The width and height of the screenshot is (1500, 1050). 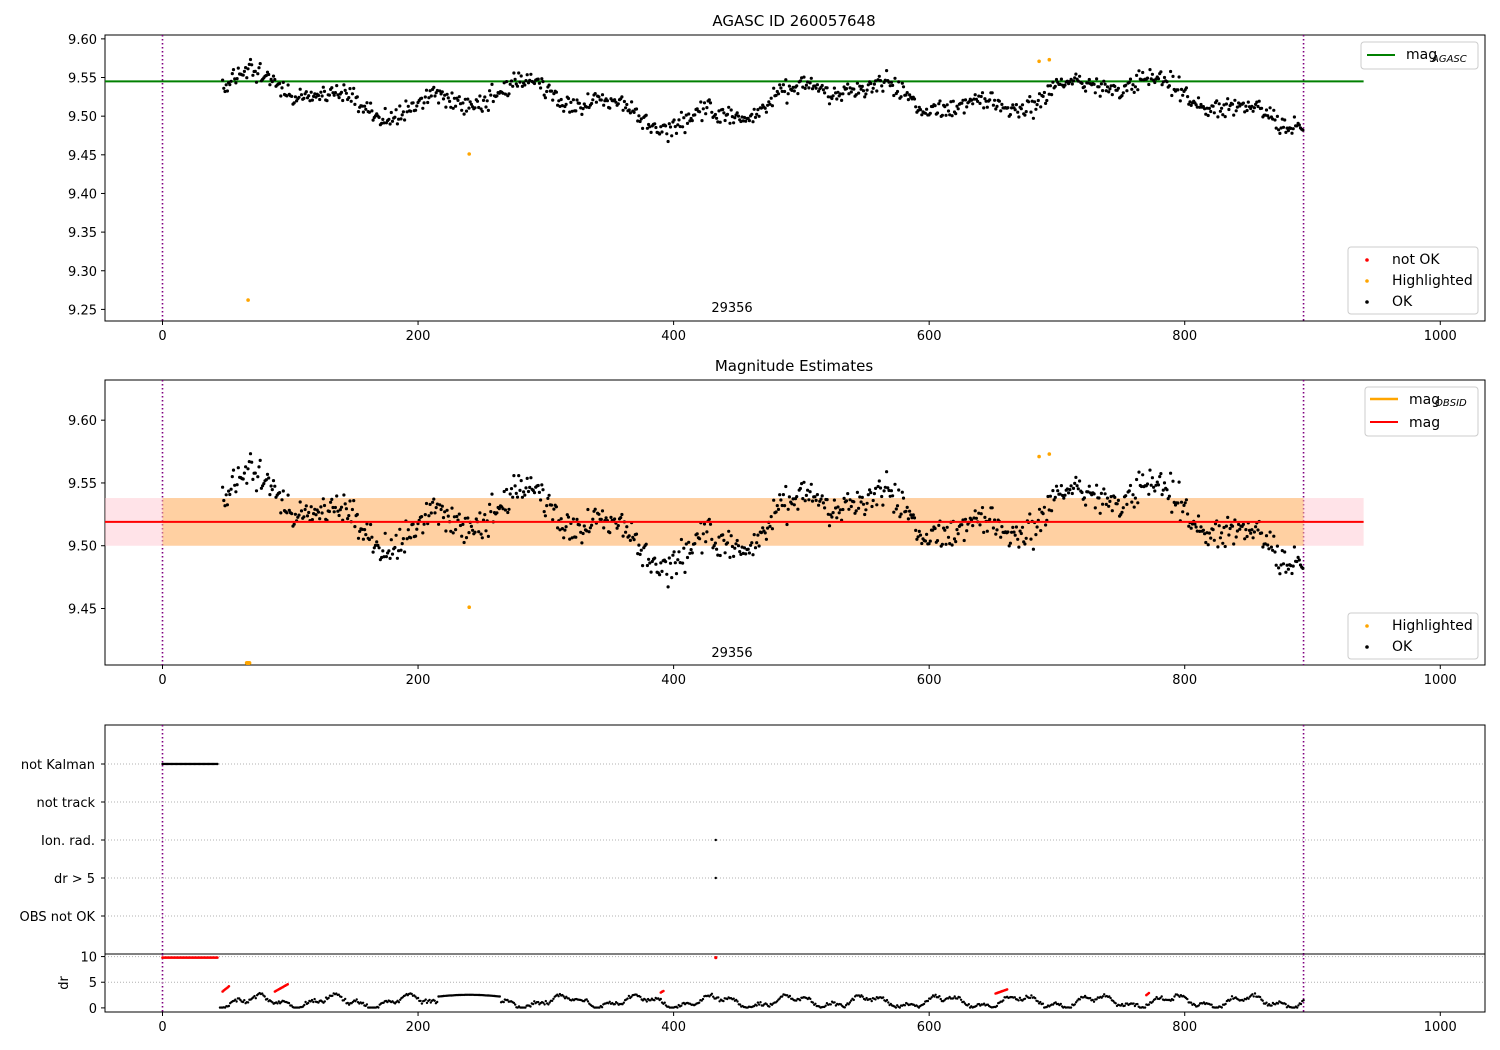 I want to click on panel1-obsid-annotation: 29356, so click(x=731, y=308).